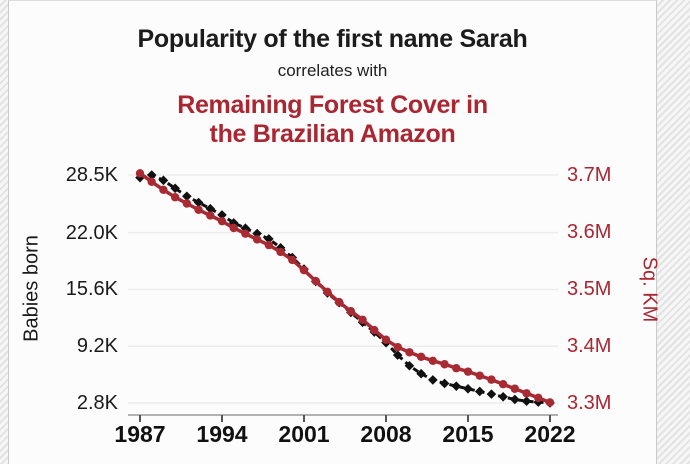  I want to click on y-axis-tick-label-right: 3.5M, so click(589, 289).